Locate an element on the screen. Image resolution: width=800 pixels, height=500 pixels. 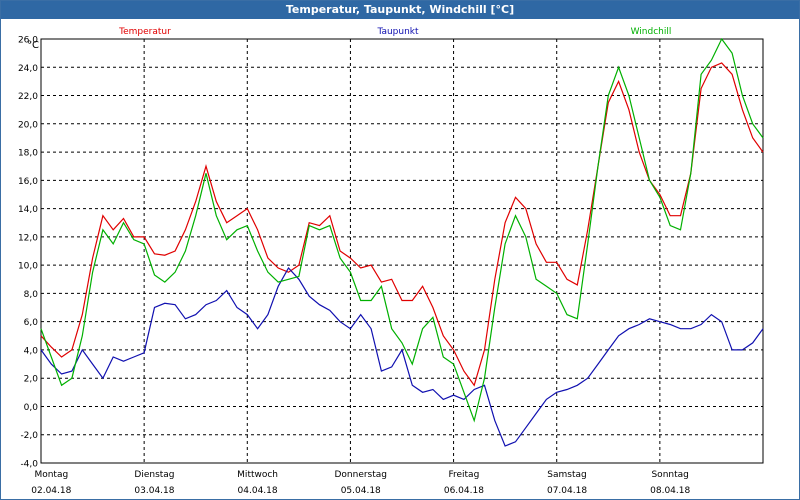
y-tick-label: 16,0 is located at coordinates (28, 182).